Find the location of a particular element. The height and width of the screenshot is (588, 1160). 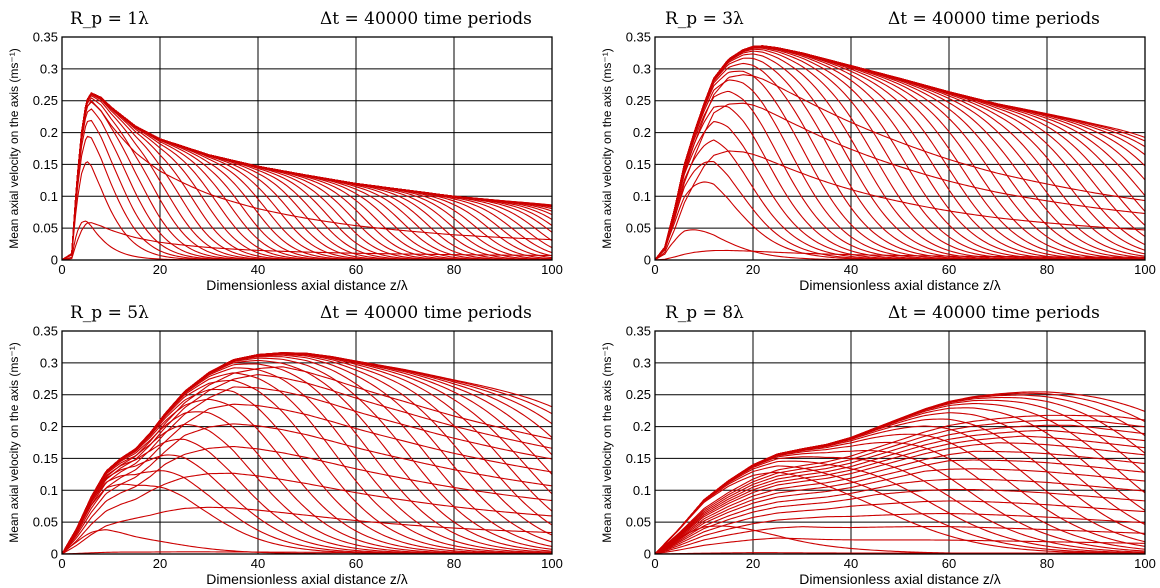

panel-title-radius: R_p = 5λ is located at coordinates (109, 313).